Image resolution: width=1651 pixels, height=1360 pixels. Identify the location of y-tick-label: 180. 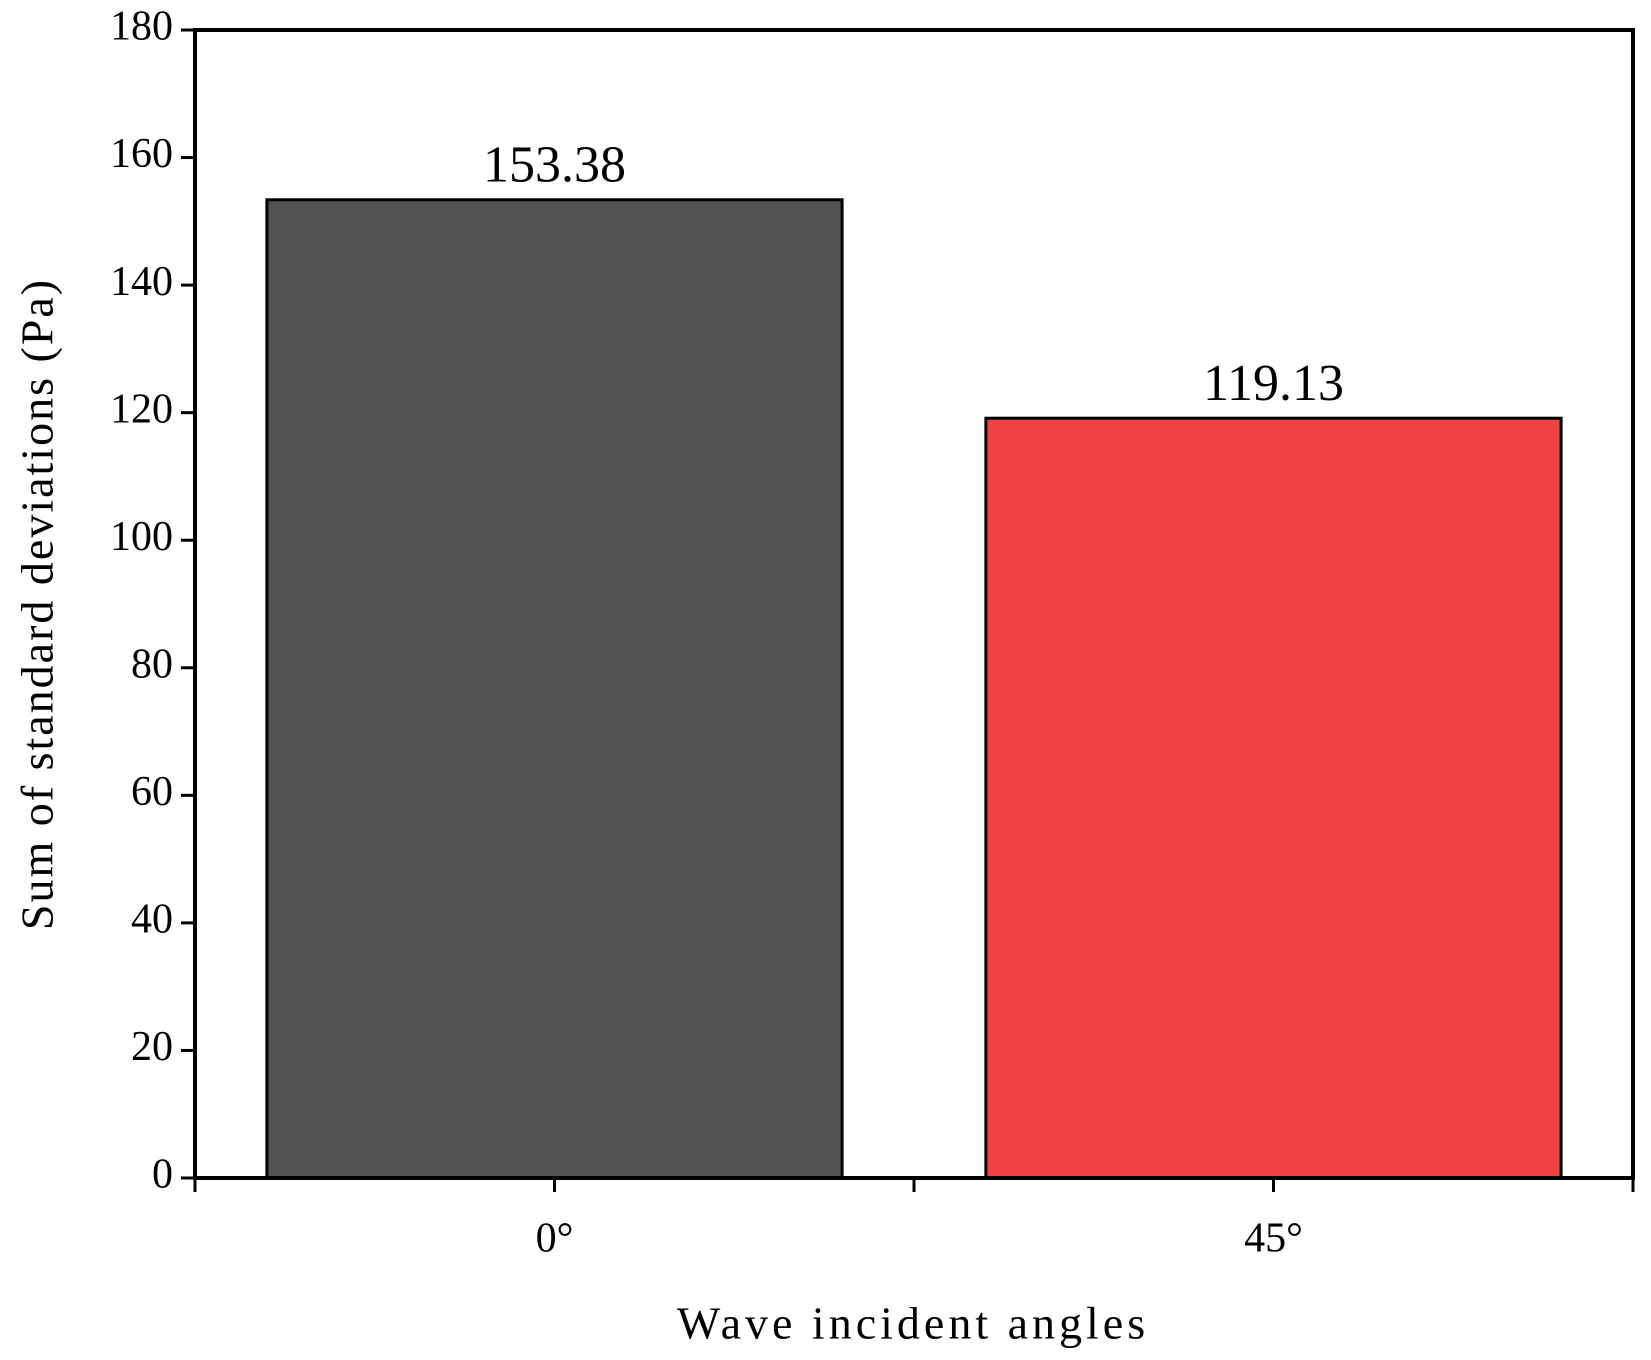
(141, 27).